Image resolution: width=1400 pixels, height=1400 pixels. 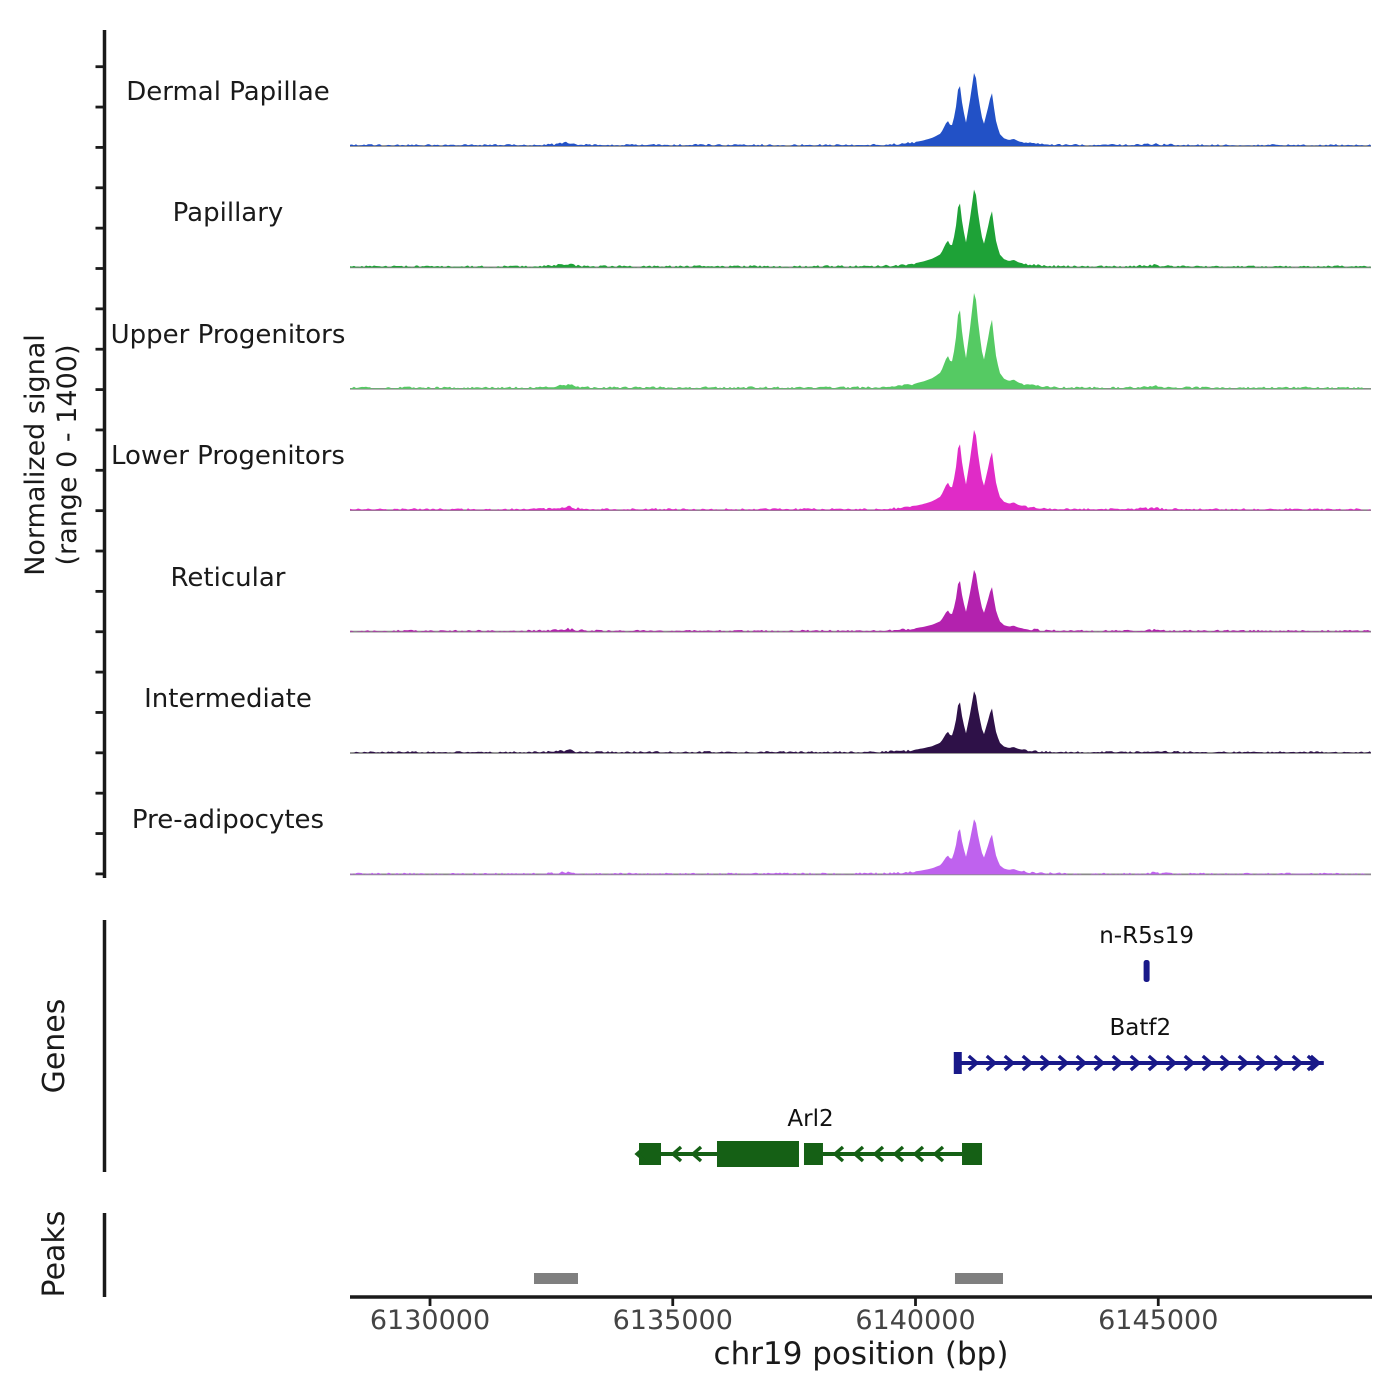 What do you see at coordinates (672, 1320) in the screenshot?
I see `x-tick-label-1: 6135000` at bounding box center [672, 1320].